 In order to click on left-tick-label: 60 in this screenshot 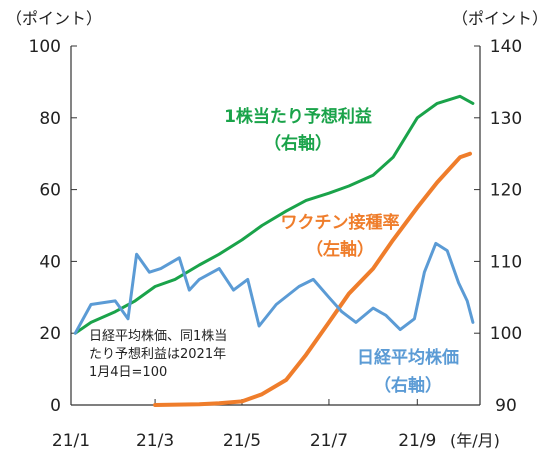, I will do `click(50, 191)`.